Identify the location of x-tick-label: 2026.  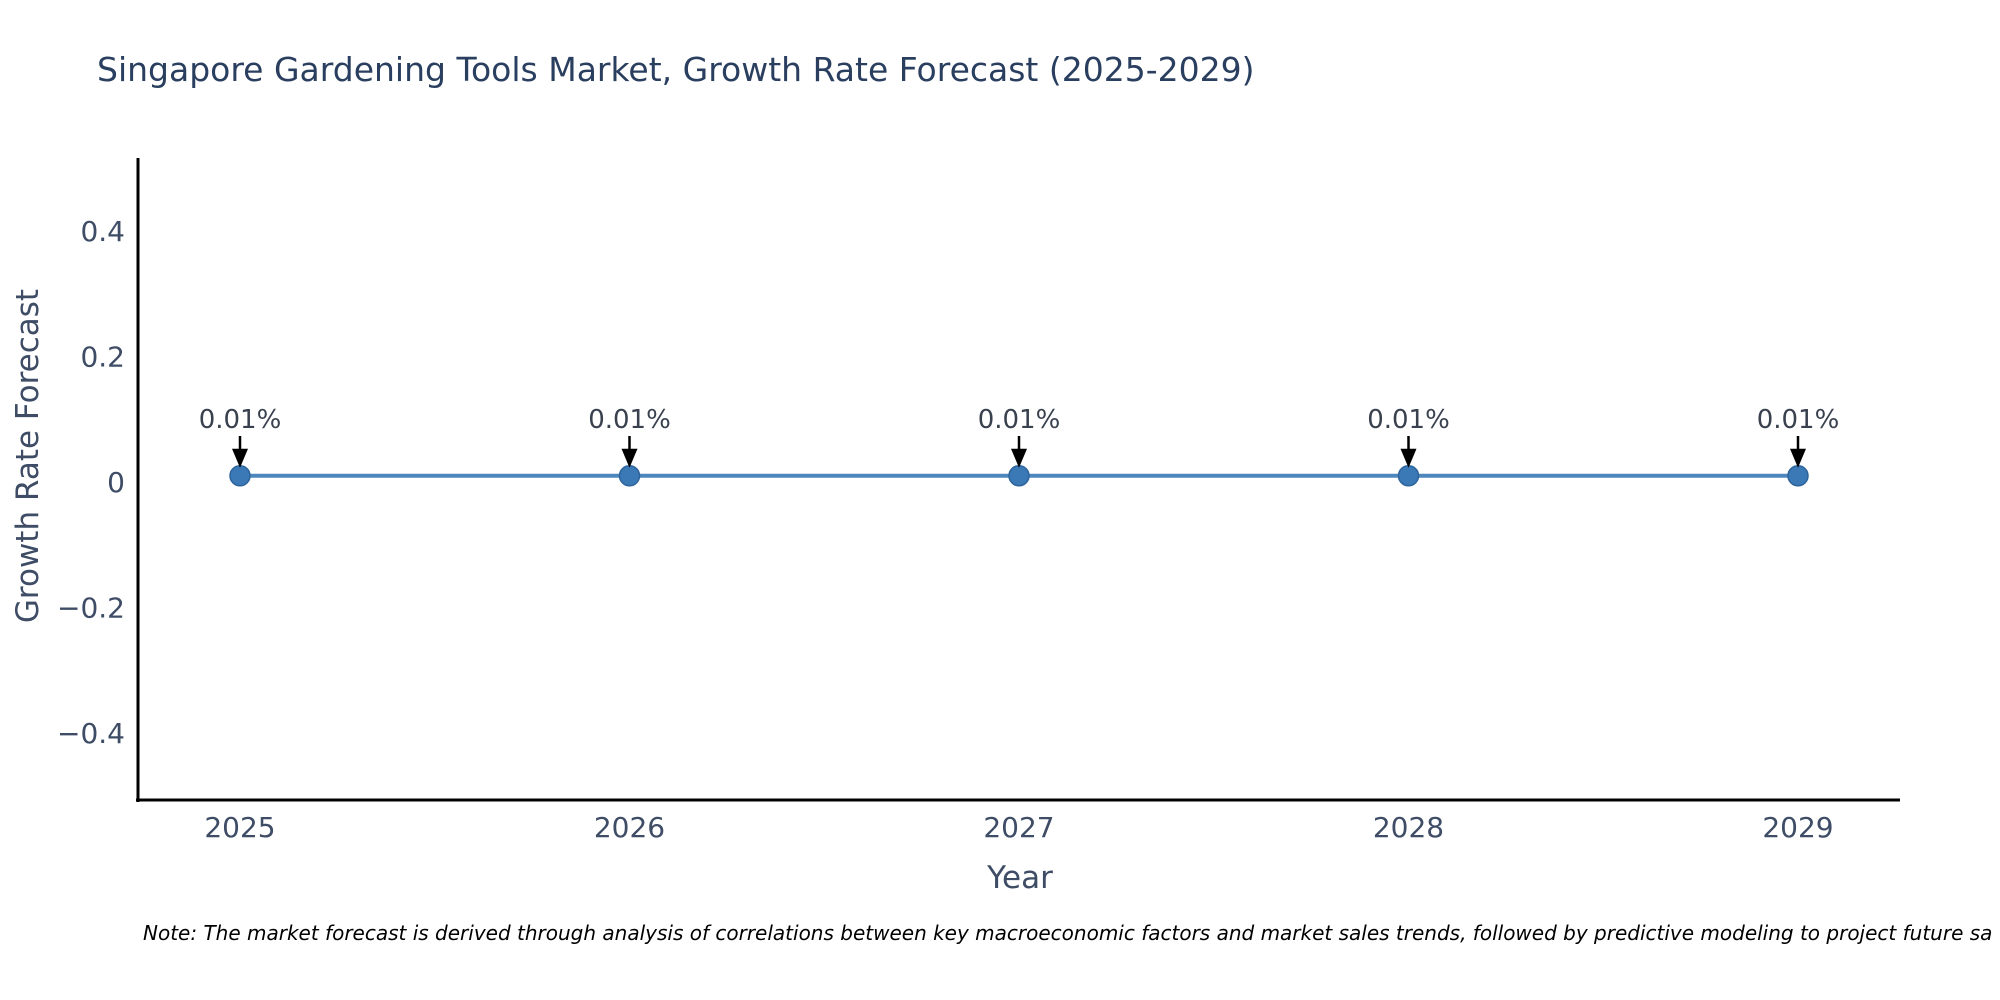
(629, 827).